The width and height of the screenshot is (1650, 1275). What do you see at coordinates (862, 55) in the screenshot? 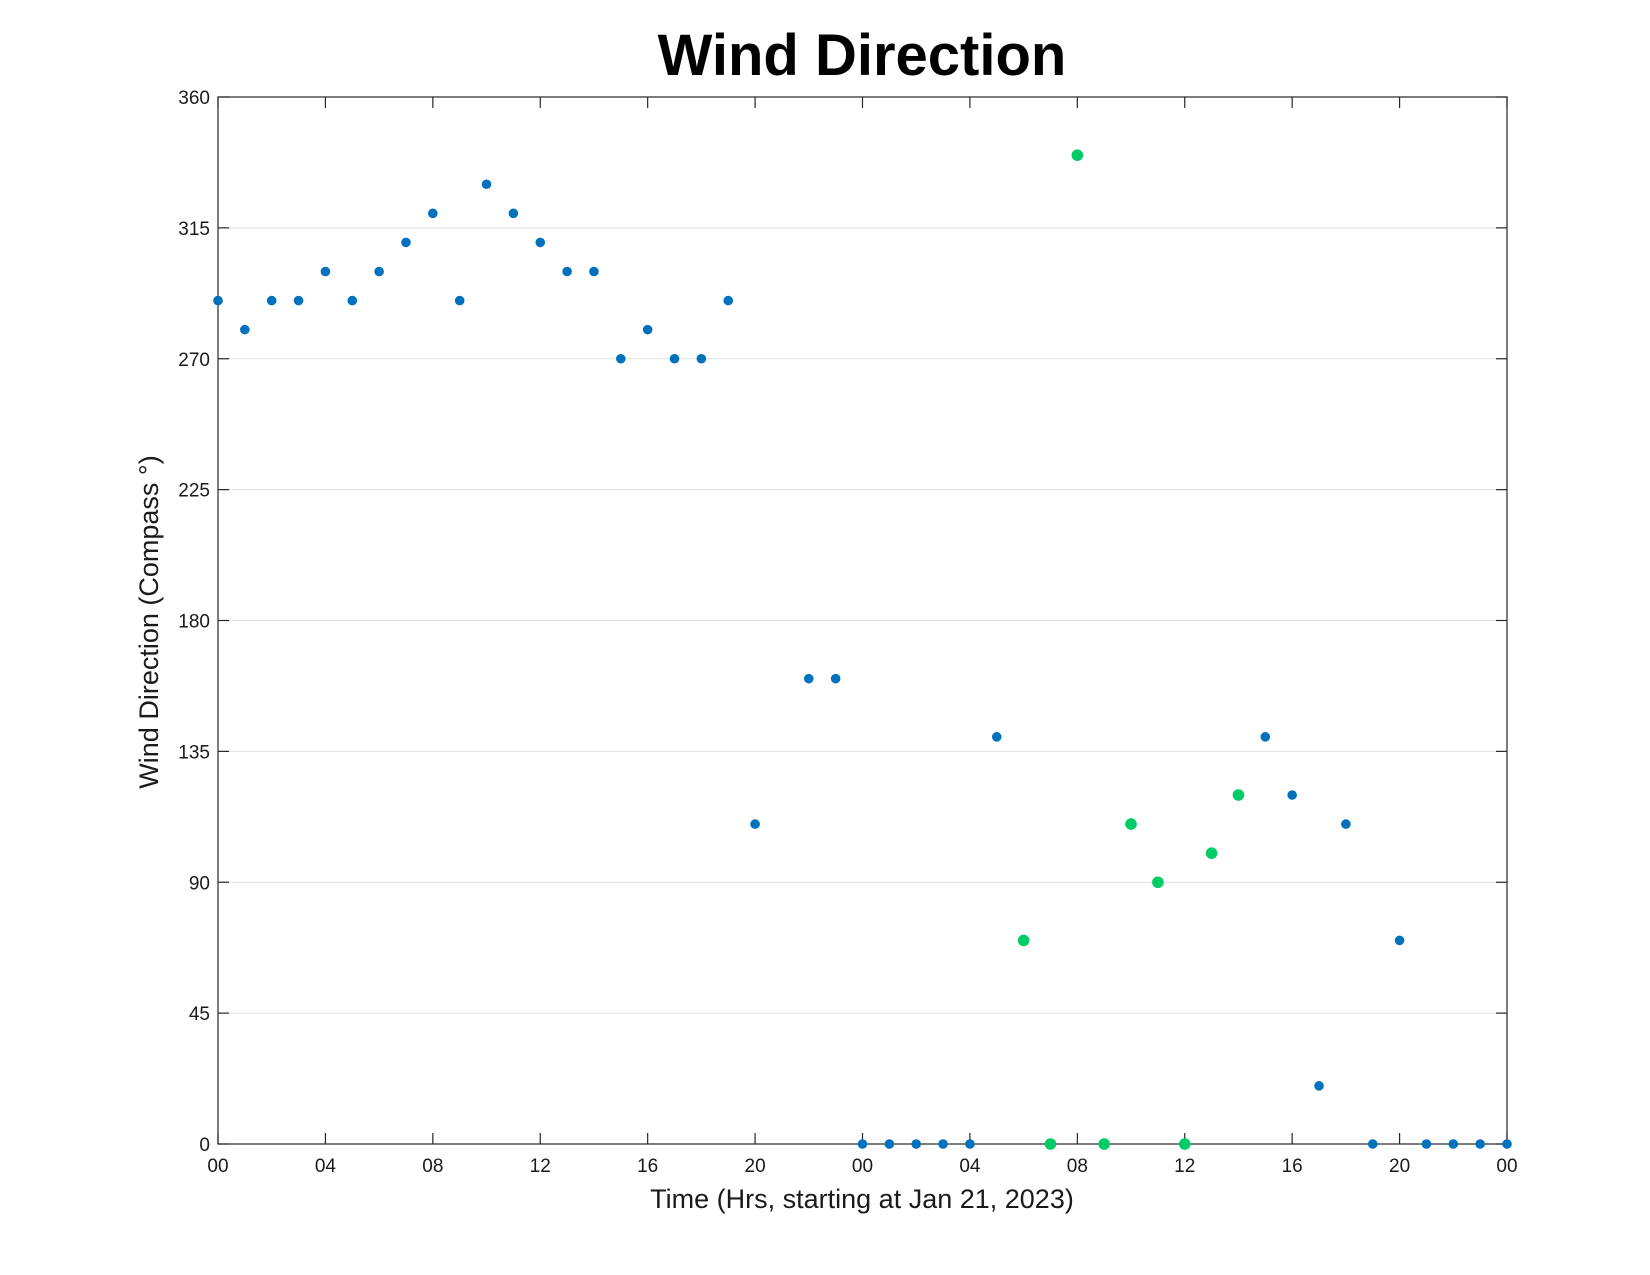
I see `chart-title: Wind Direction` at bounding box center [862, 55].